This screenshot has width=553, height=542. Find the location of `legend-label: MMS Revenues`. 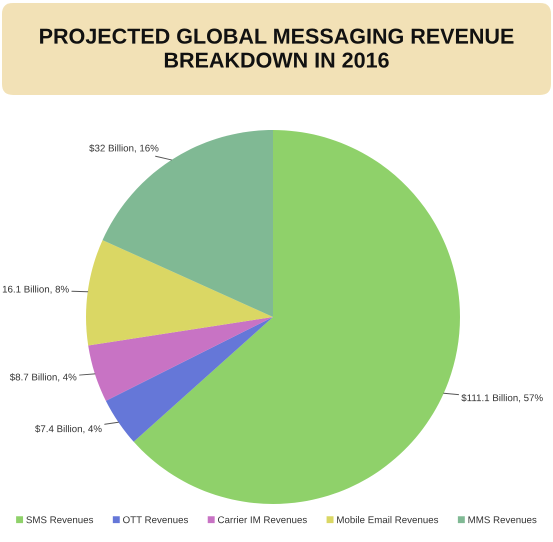

legend-label: MMS Revenues is located at coordinates (502, 520).